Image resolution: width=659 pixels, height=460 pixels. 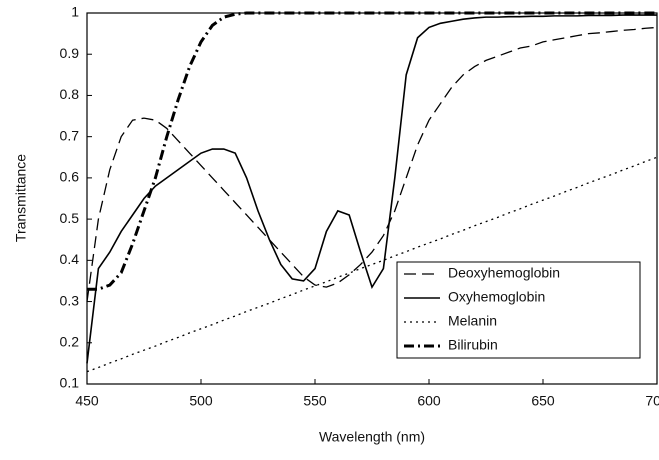 What do you see at coordinates (201, 401) in the screenshot?
I see `x-tick-label: 500` at bounding box center [201, 401].